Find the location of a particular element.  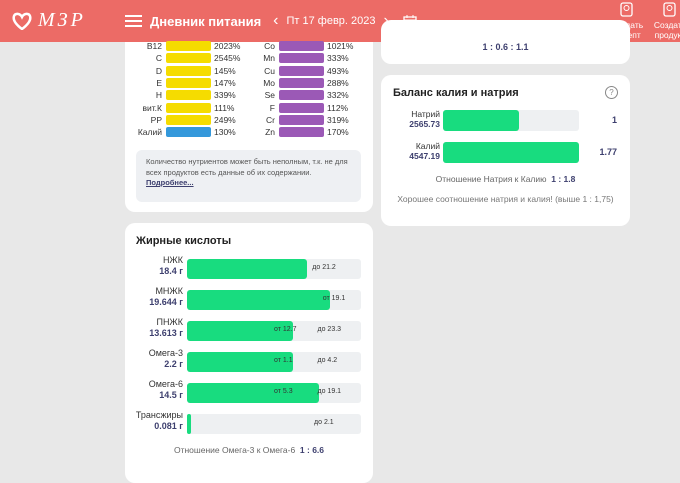

balance-row: Натрий 2565.73 1 is located at coordinates (505, 120).